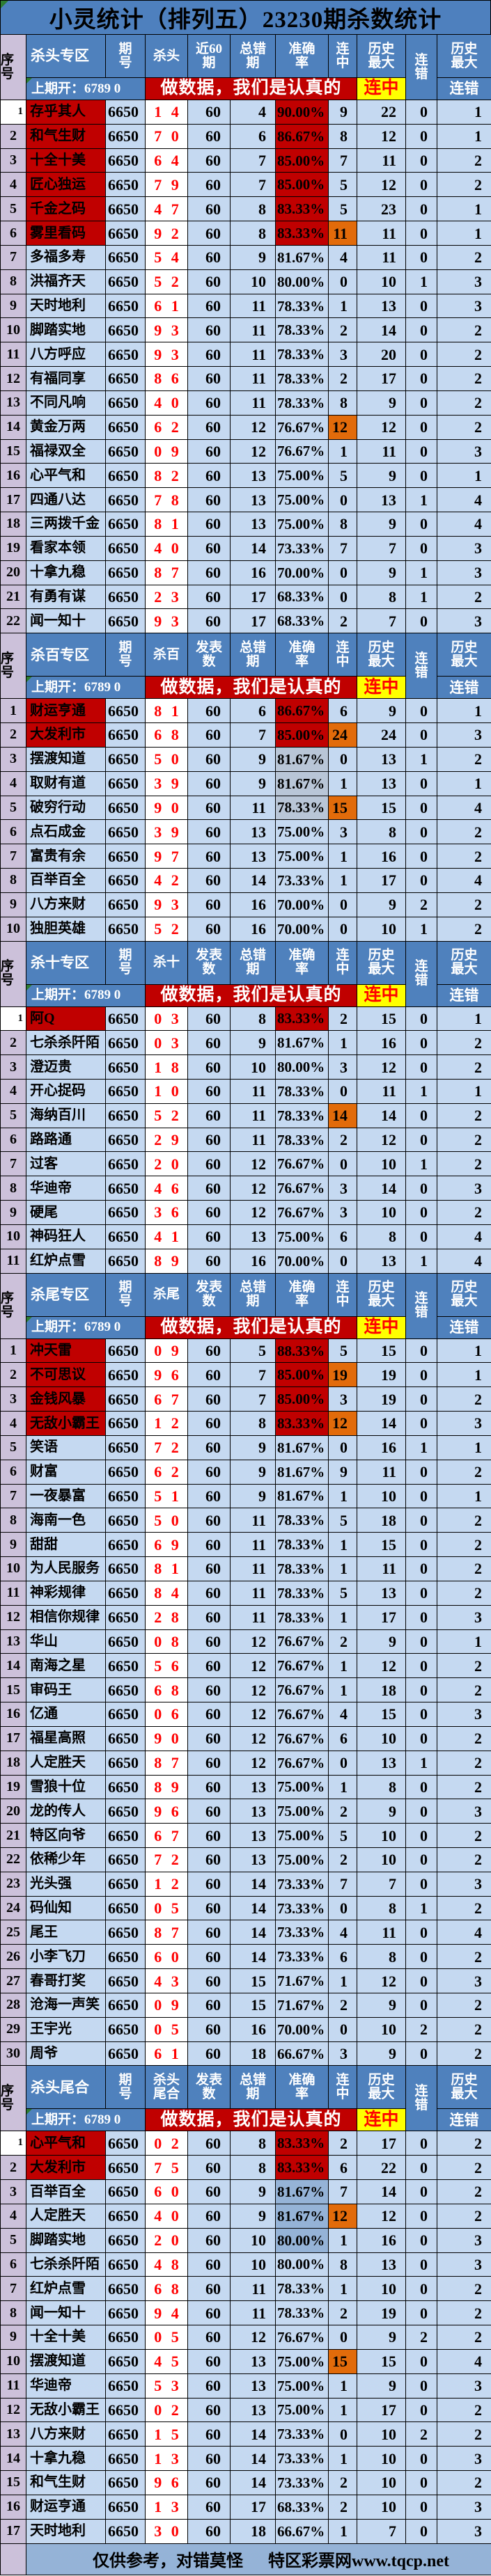 The image size is (491, 2576). What do you see at coordinates (254, 56) in the screenshot?
I see `total-wrong-header: 总错 期` at bounding box center [254, 56].